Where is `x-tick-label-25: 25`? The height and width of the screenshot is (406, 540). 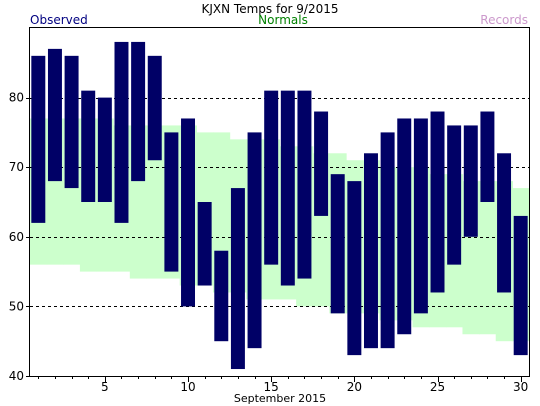
x-tick-label-25: 25 is located at coordinates (437, 387).